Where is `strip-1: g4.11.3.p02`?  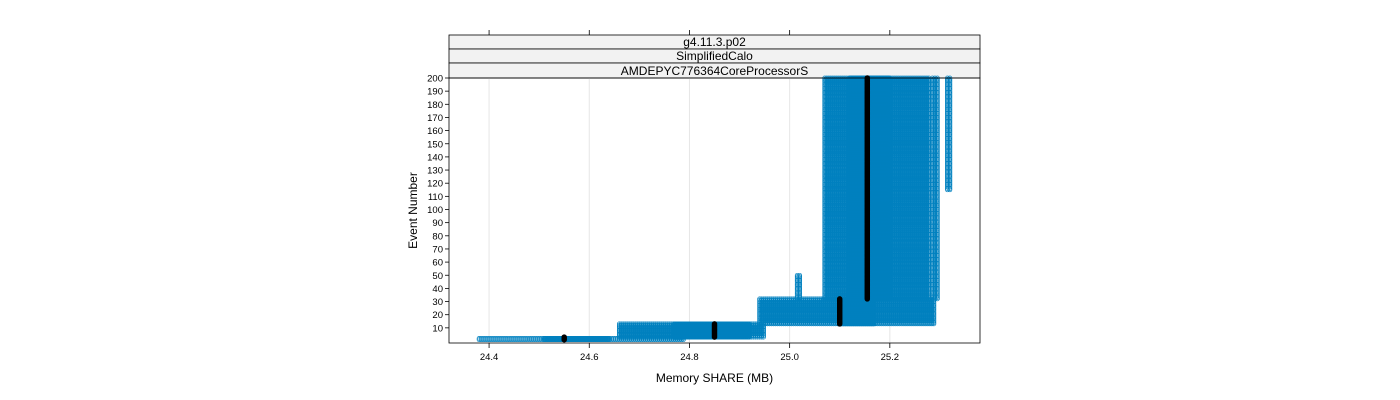
strip-1: g4.11.3.p02 is located at coordinates (714, 42).